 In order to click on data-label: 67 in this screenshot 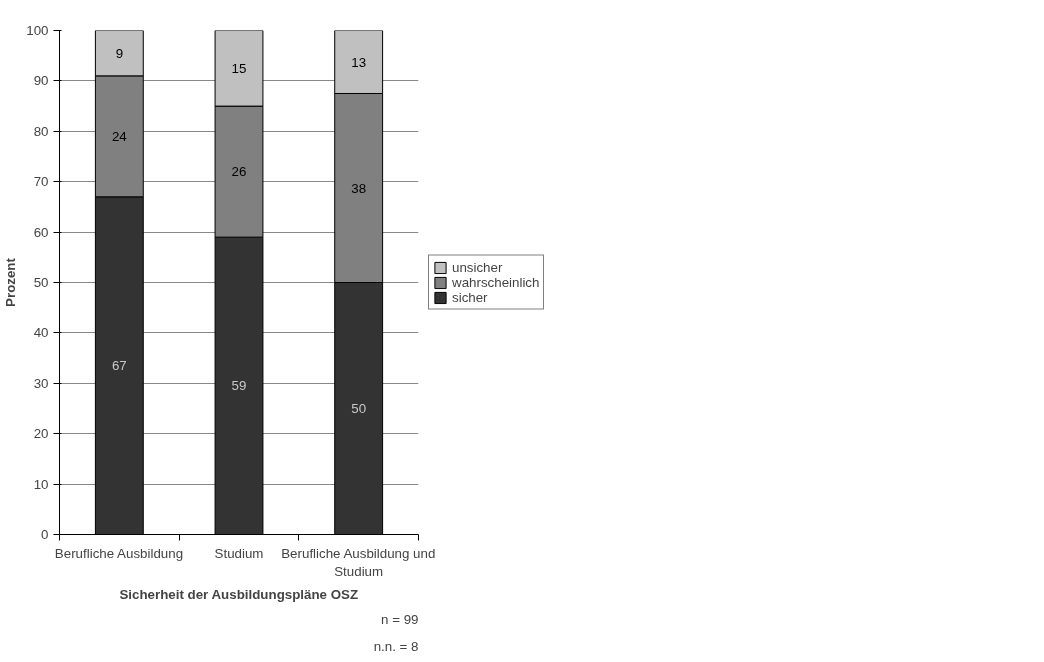, I will do `click(119, 366)`.